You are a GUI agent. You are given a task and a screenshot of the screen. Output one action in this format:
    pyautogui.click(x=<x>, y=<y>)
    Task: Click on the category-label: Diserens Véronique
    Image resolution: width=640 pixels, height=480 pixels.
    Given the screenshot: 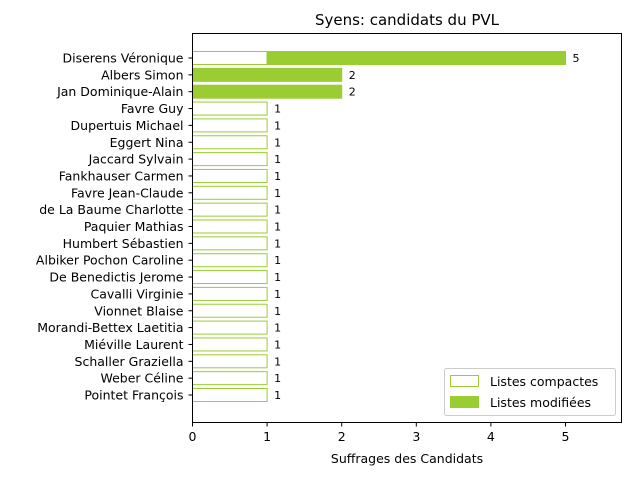 What is the action you would take?
    pyautogui.click(x=123, y=58)
    